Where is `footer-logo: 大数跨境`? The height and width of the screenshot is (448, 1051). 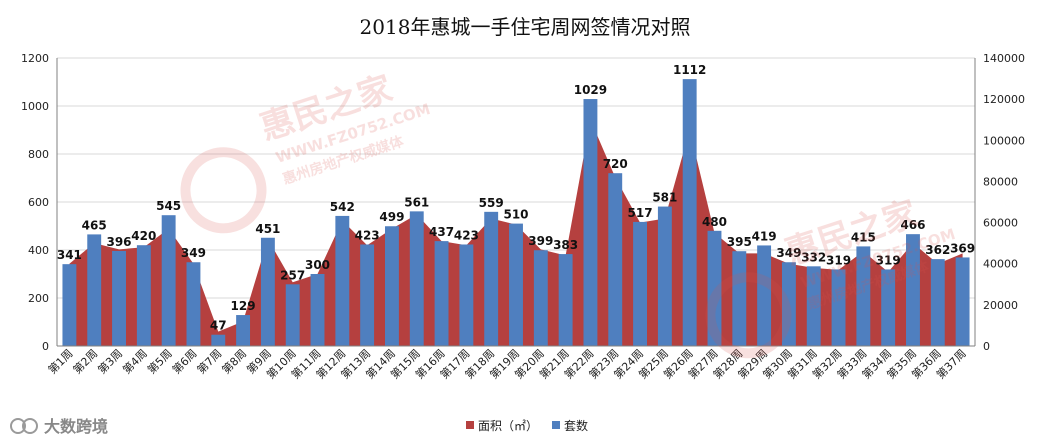 footer-logo: 大数跨境 is located at coordinates (59, 426).